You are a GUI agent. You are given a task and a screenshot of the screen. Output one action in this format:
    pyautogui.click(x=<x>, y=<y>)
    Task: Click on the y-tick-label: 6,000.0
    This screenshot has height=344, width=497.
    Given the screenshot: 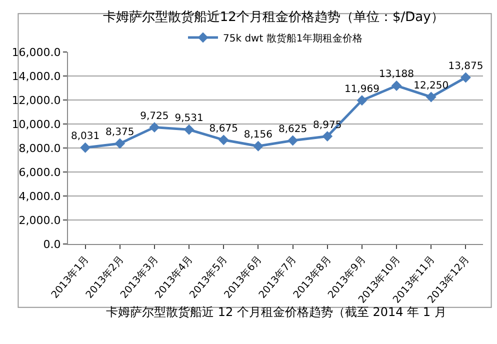 What is the action you would take?
    pyautogui.click(x=39, y=172)
    